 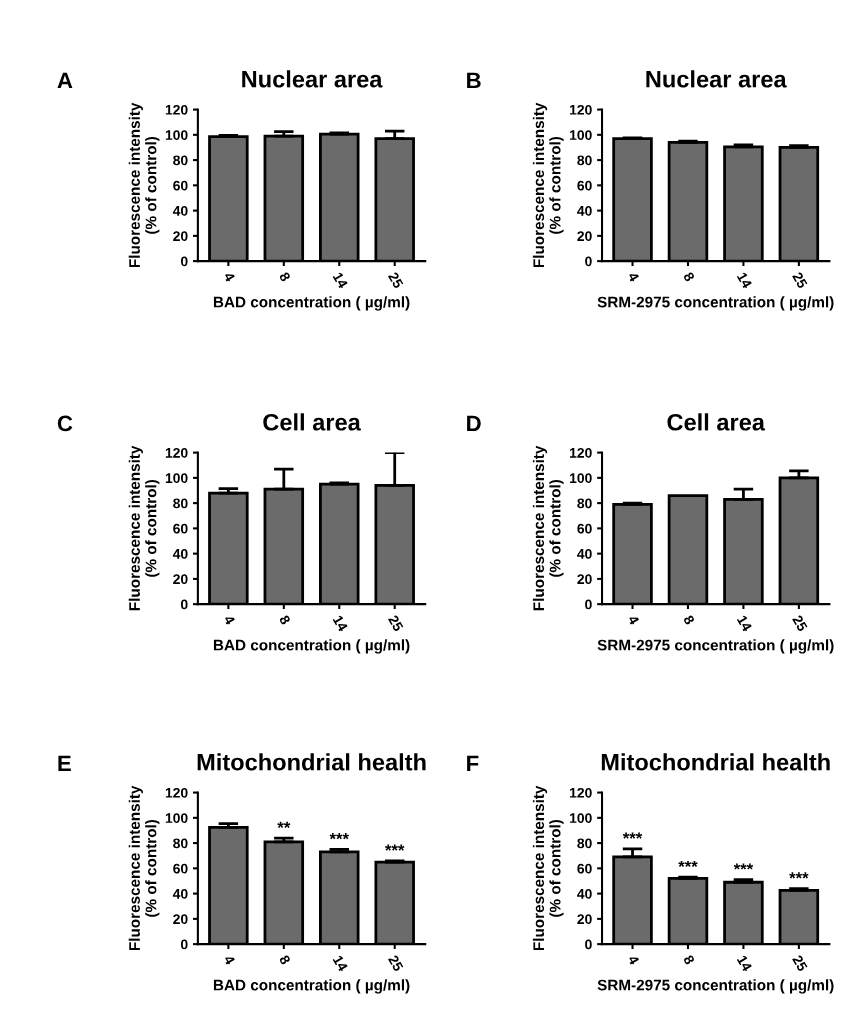 I want to click on text: D, so click(x=474, y=423).